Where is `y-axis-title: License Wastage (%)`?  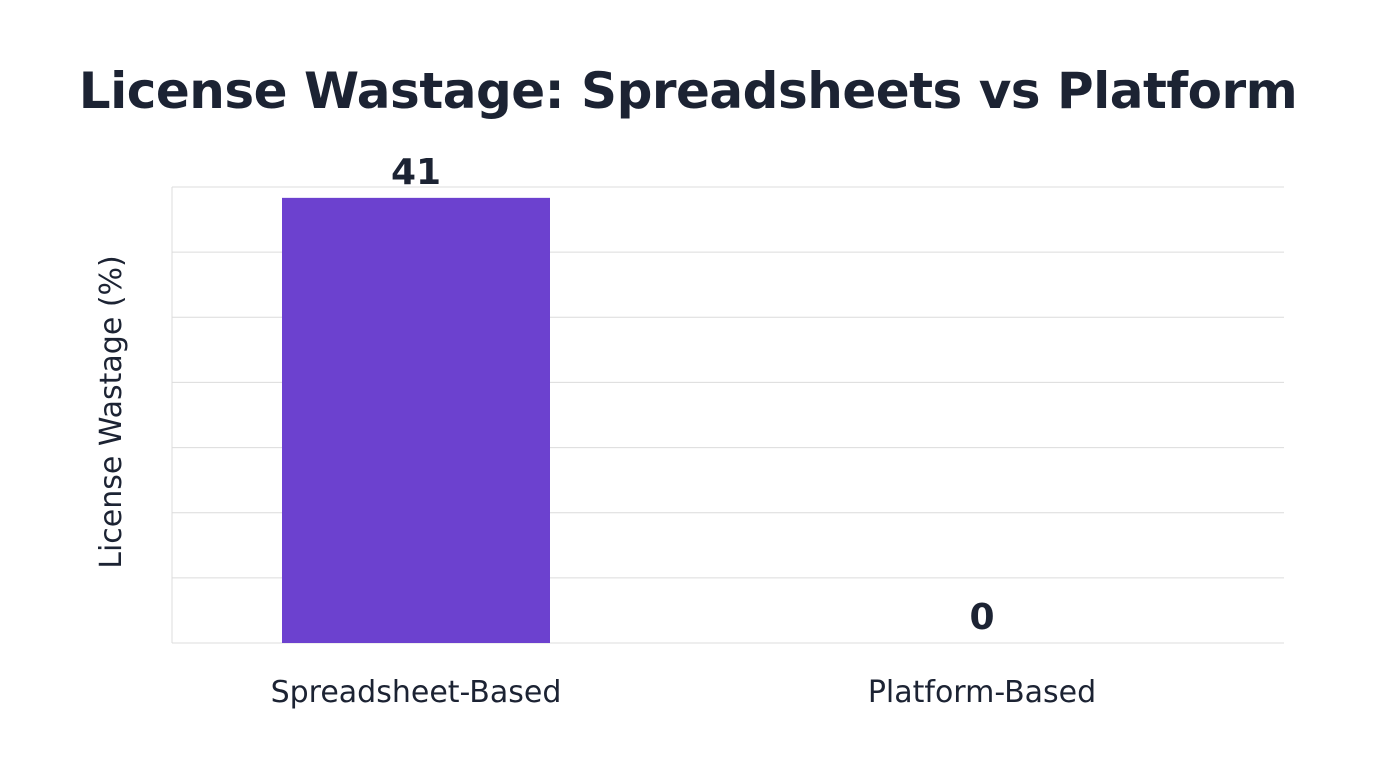 y-axis-title: License Wastage (%) is located at coordinates (111, 412).